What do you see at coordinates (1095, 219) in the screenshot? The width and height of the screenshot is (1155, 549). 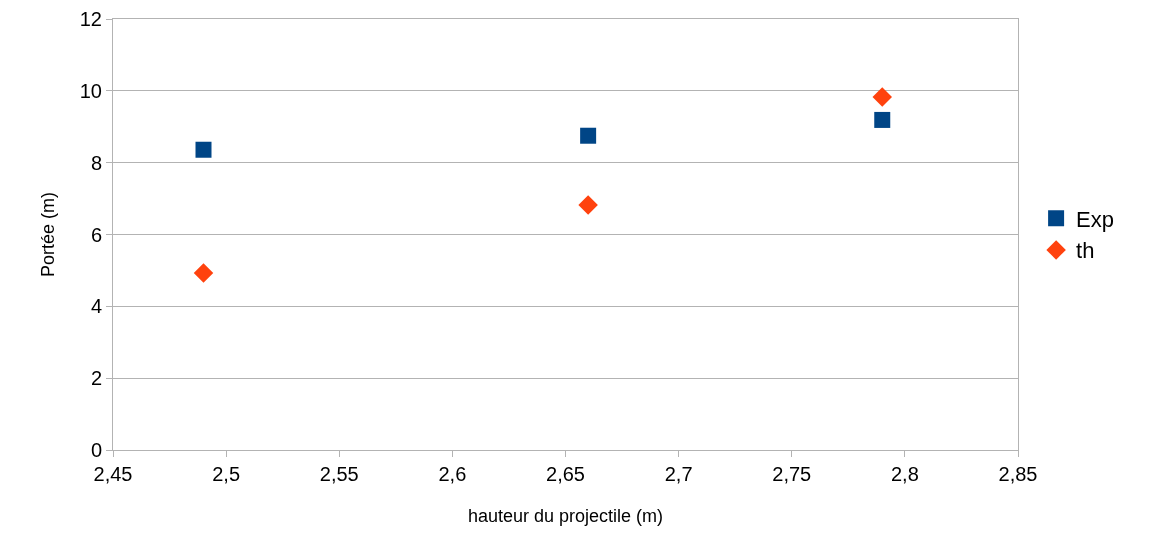 I see `legend-label: Exp` at bounding box center [1095, 219].